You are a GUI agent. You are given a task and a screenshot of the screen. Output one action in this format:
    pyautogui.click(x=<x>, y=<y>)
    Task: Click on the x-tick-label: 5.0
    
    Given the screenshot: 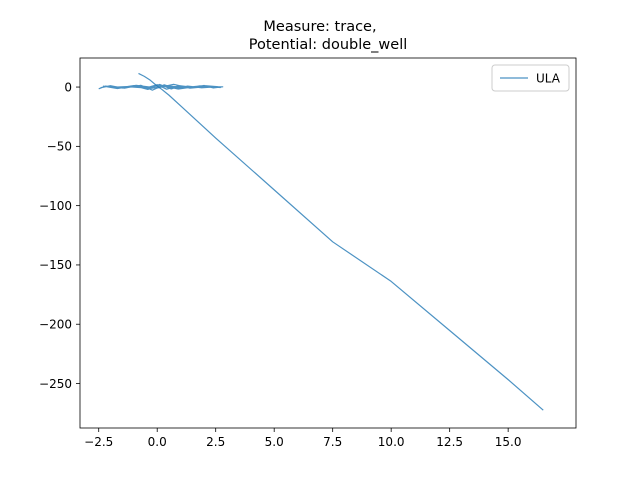 What is the action you would take?
    pyautogui.click(x=274, y=442)
    